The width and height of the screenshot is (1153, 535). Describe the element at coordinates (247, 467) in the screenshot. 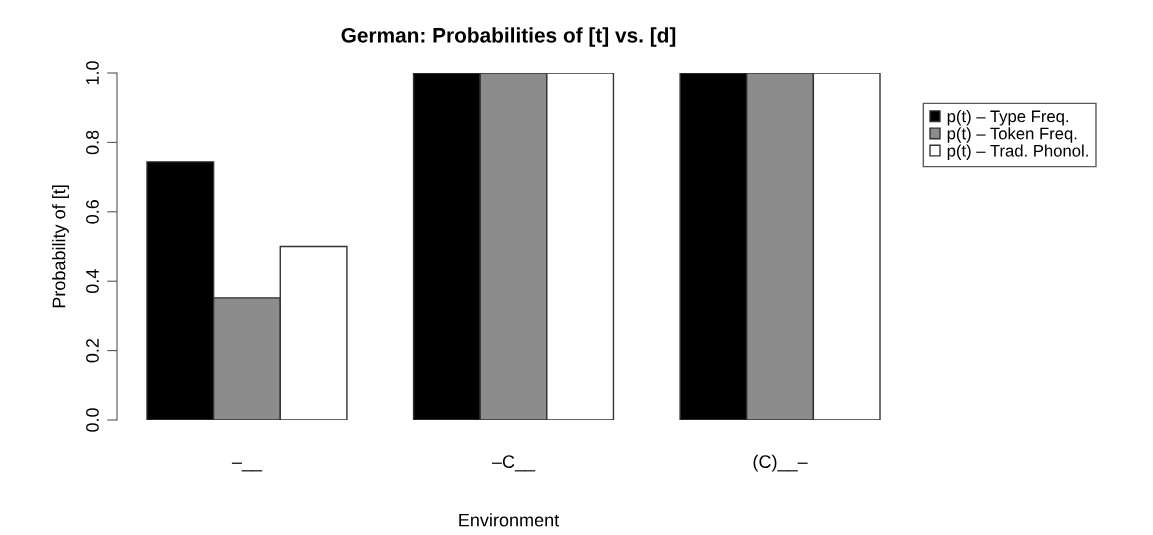

I see `x-tick-label: –__` at that location.